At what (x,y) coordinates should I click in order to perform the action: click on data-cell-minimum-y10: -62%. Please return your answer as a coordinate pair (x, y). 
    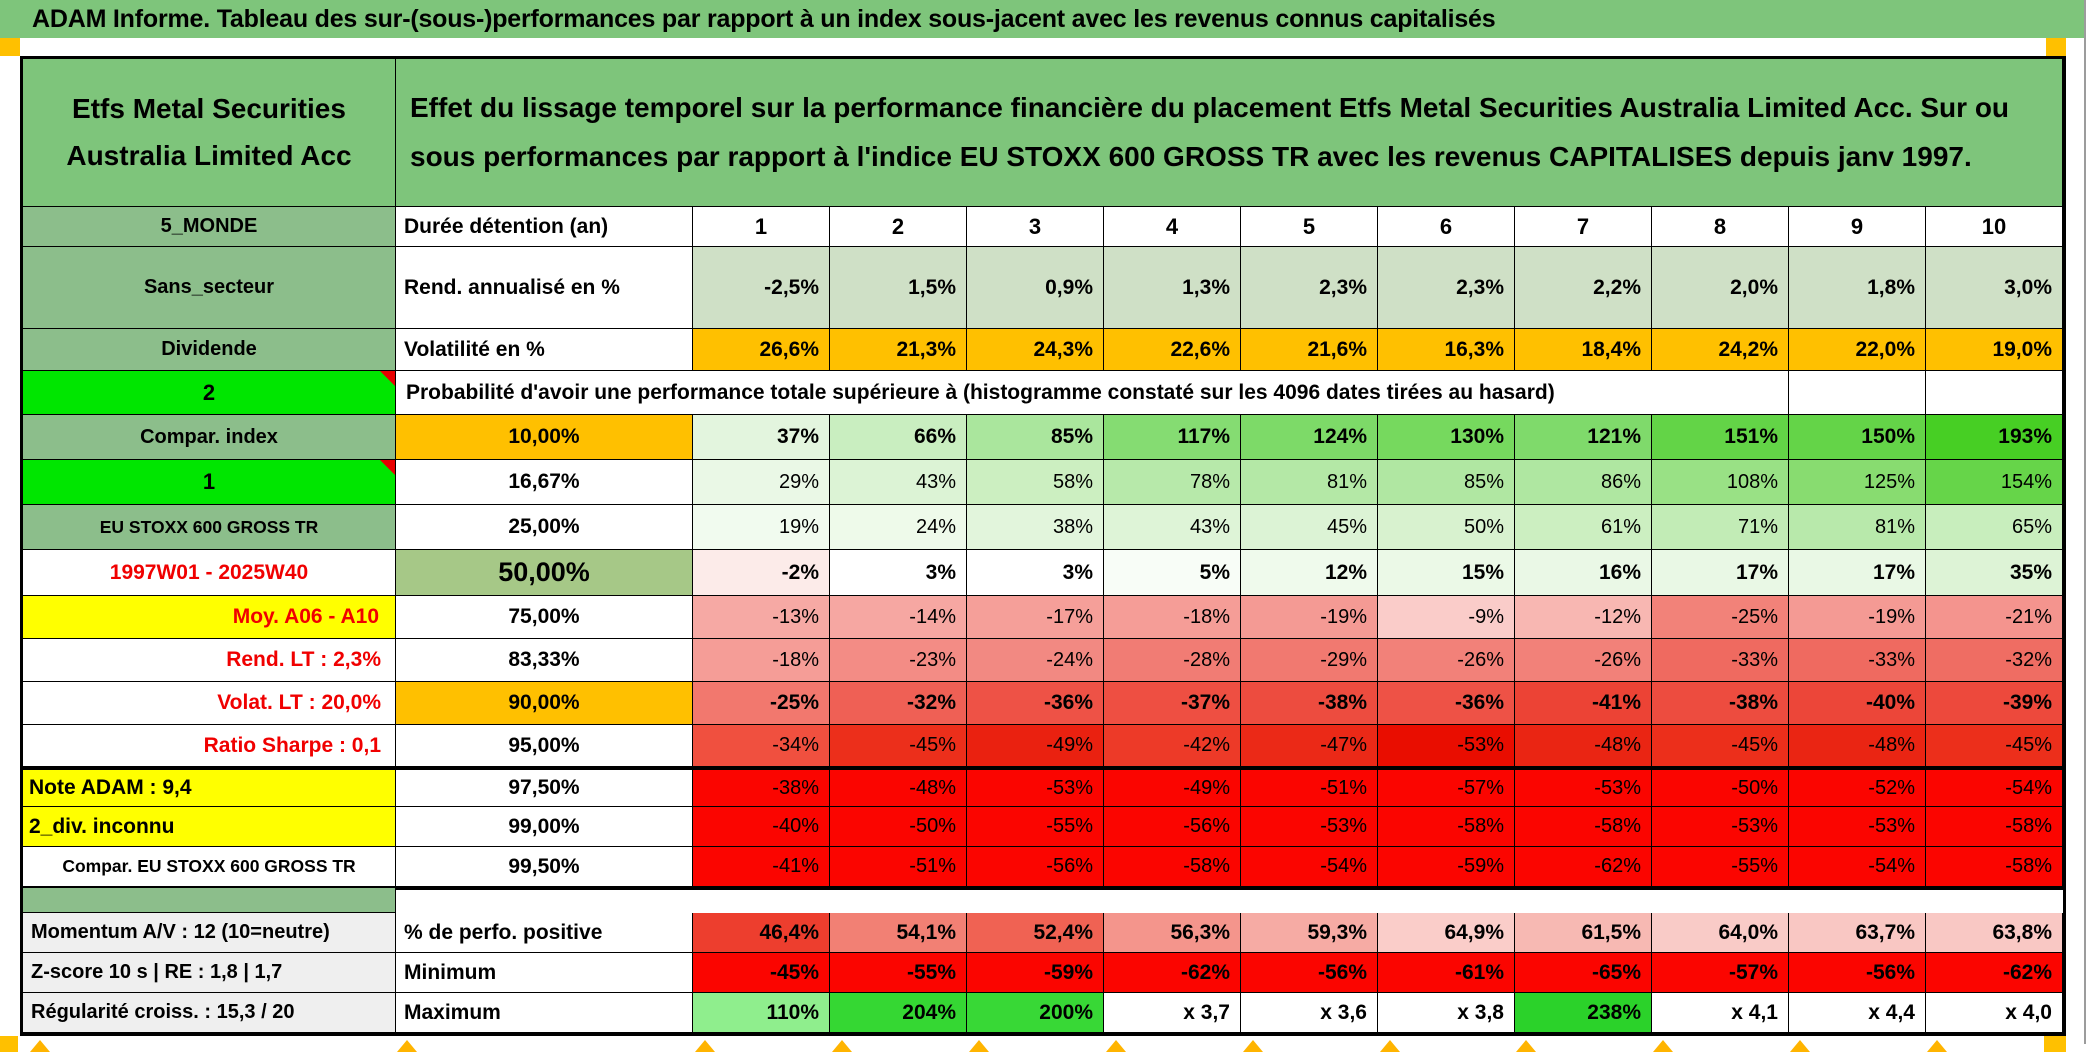
    Looking at the image, I should click on (1994, 973).